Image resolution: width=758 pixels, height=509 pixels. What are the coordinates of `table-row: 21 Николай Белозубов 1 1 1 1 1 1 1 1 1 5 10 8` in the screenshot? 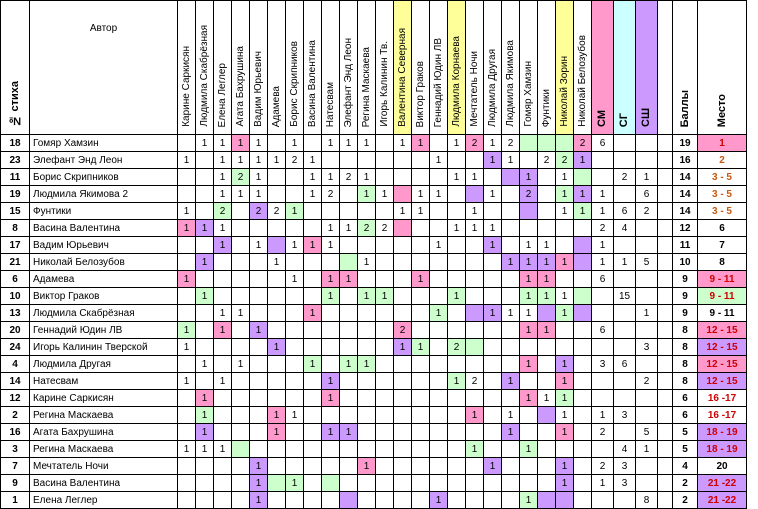 It's located at (373, 262).